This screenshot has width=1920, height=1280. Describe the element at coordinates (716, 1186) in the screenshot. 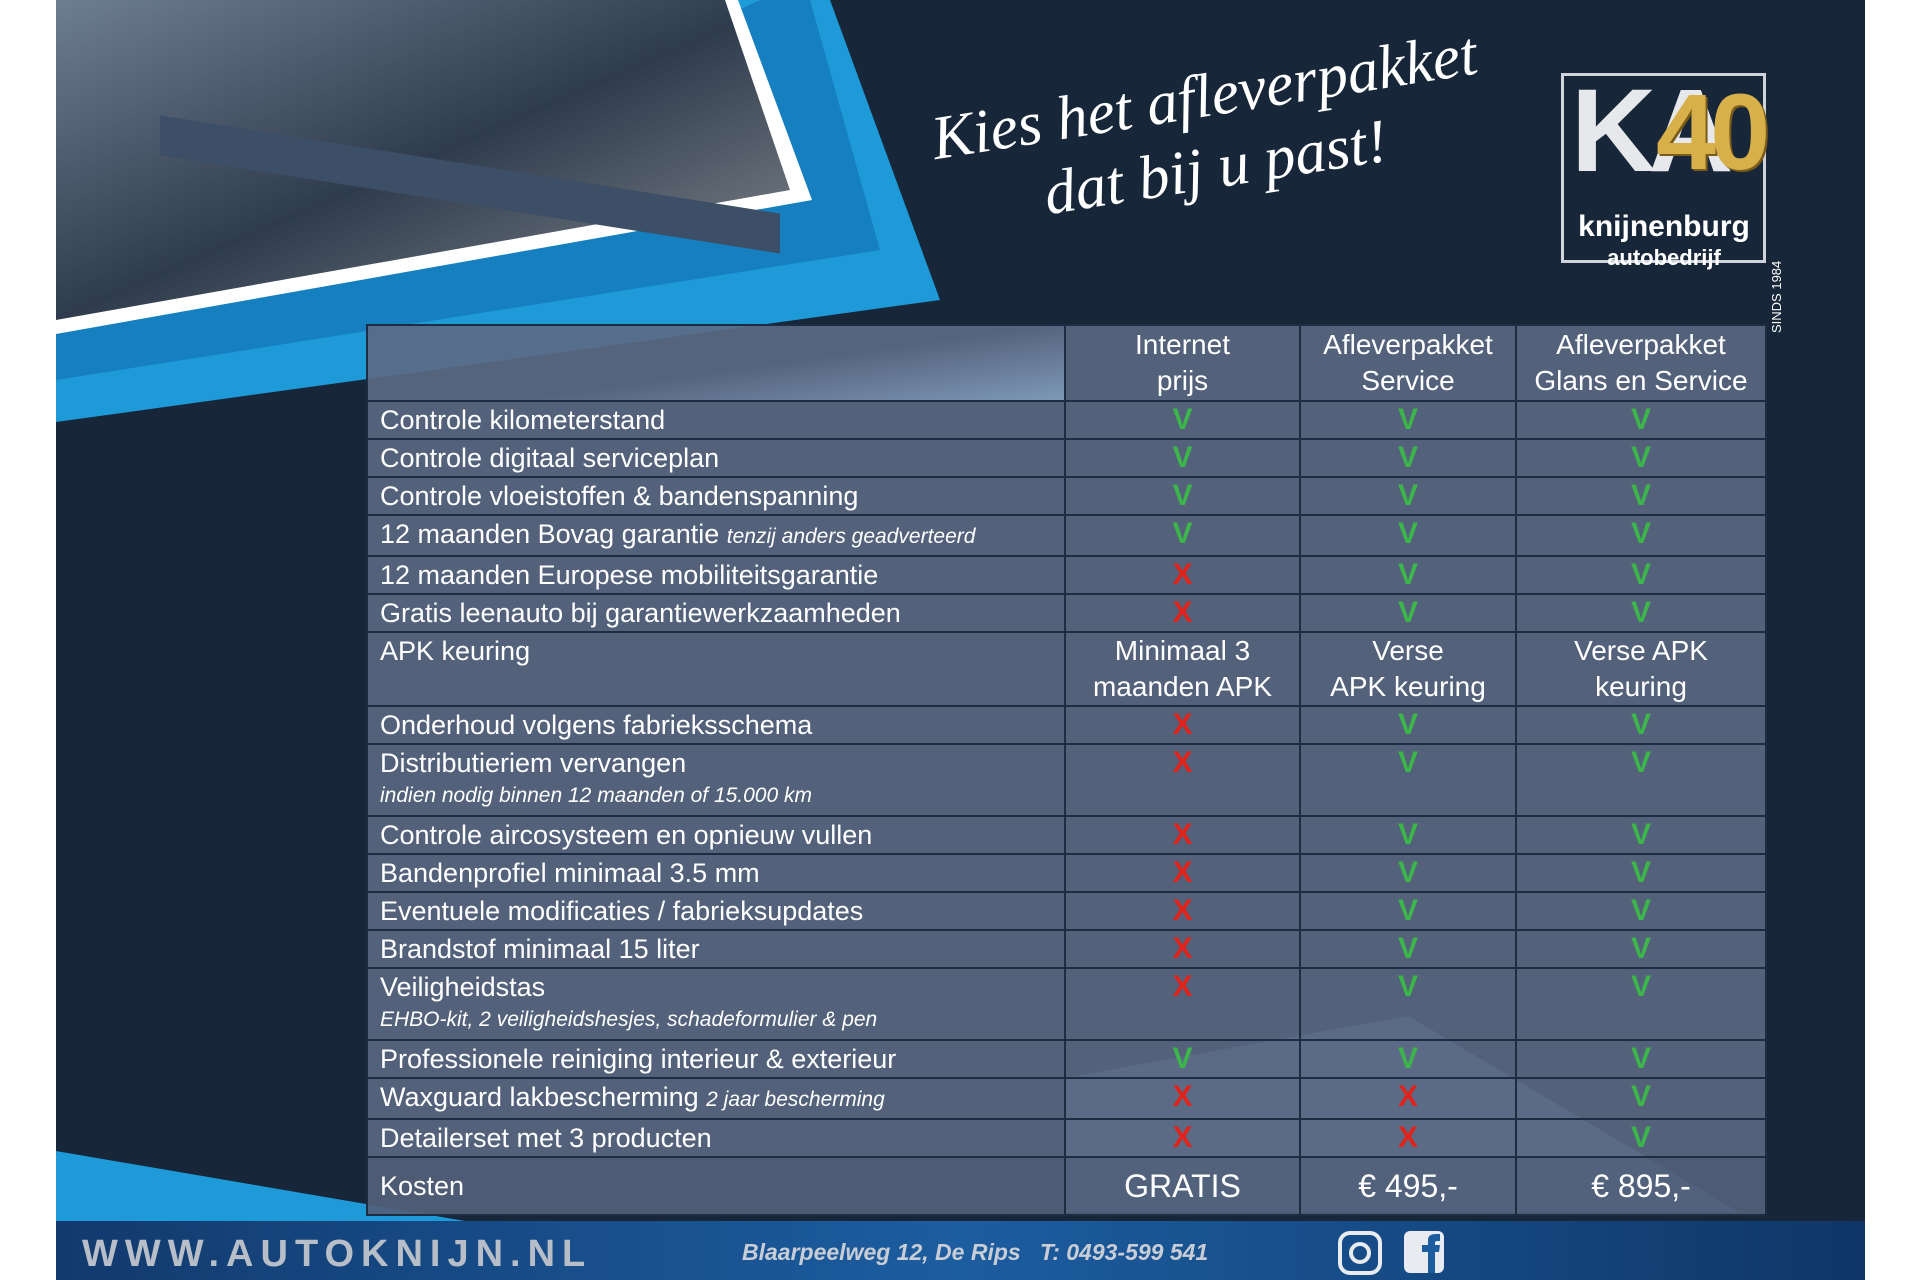

I see `cost-label: Kosten` at that location.